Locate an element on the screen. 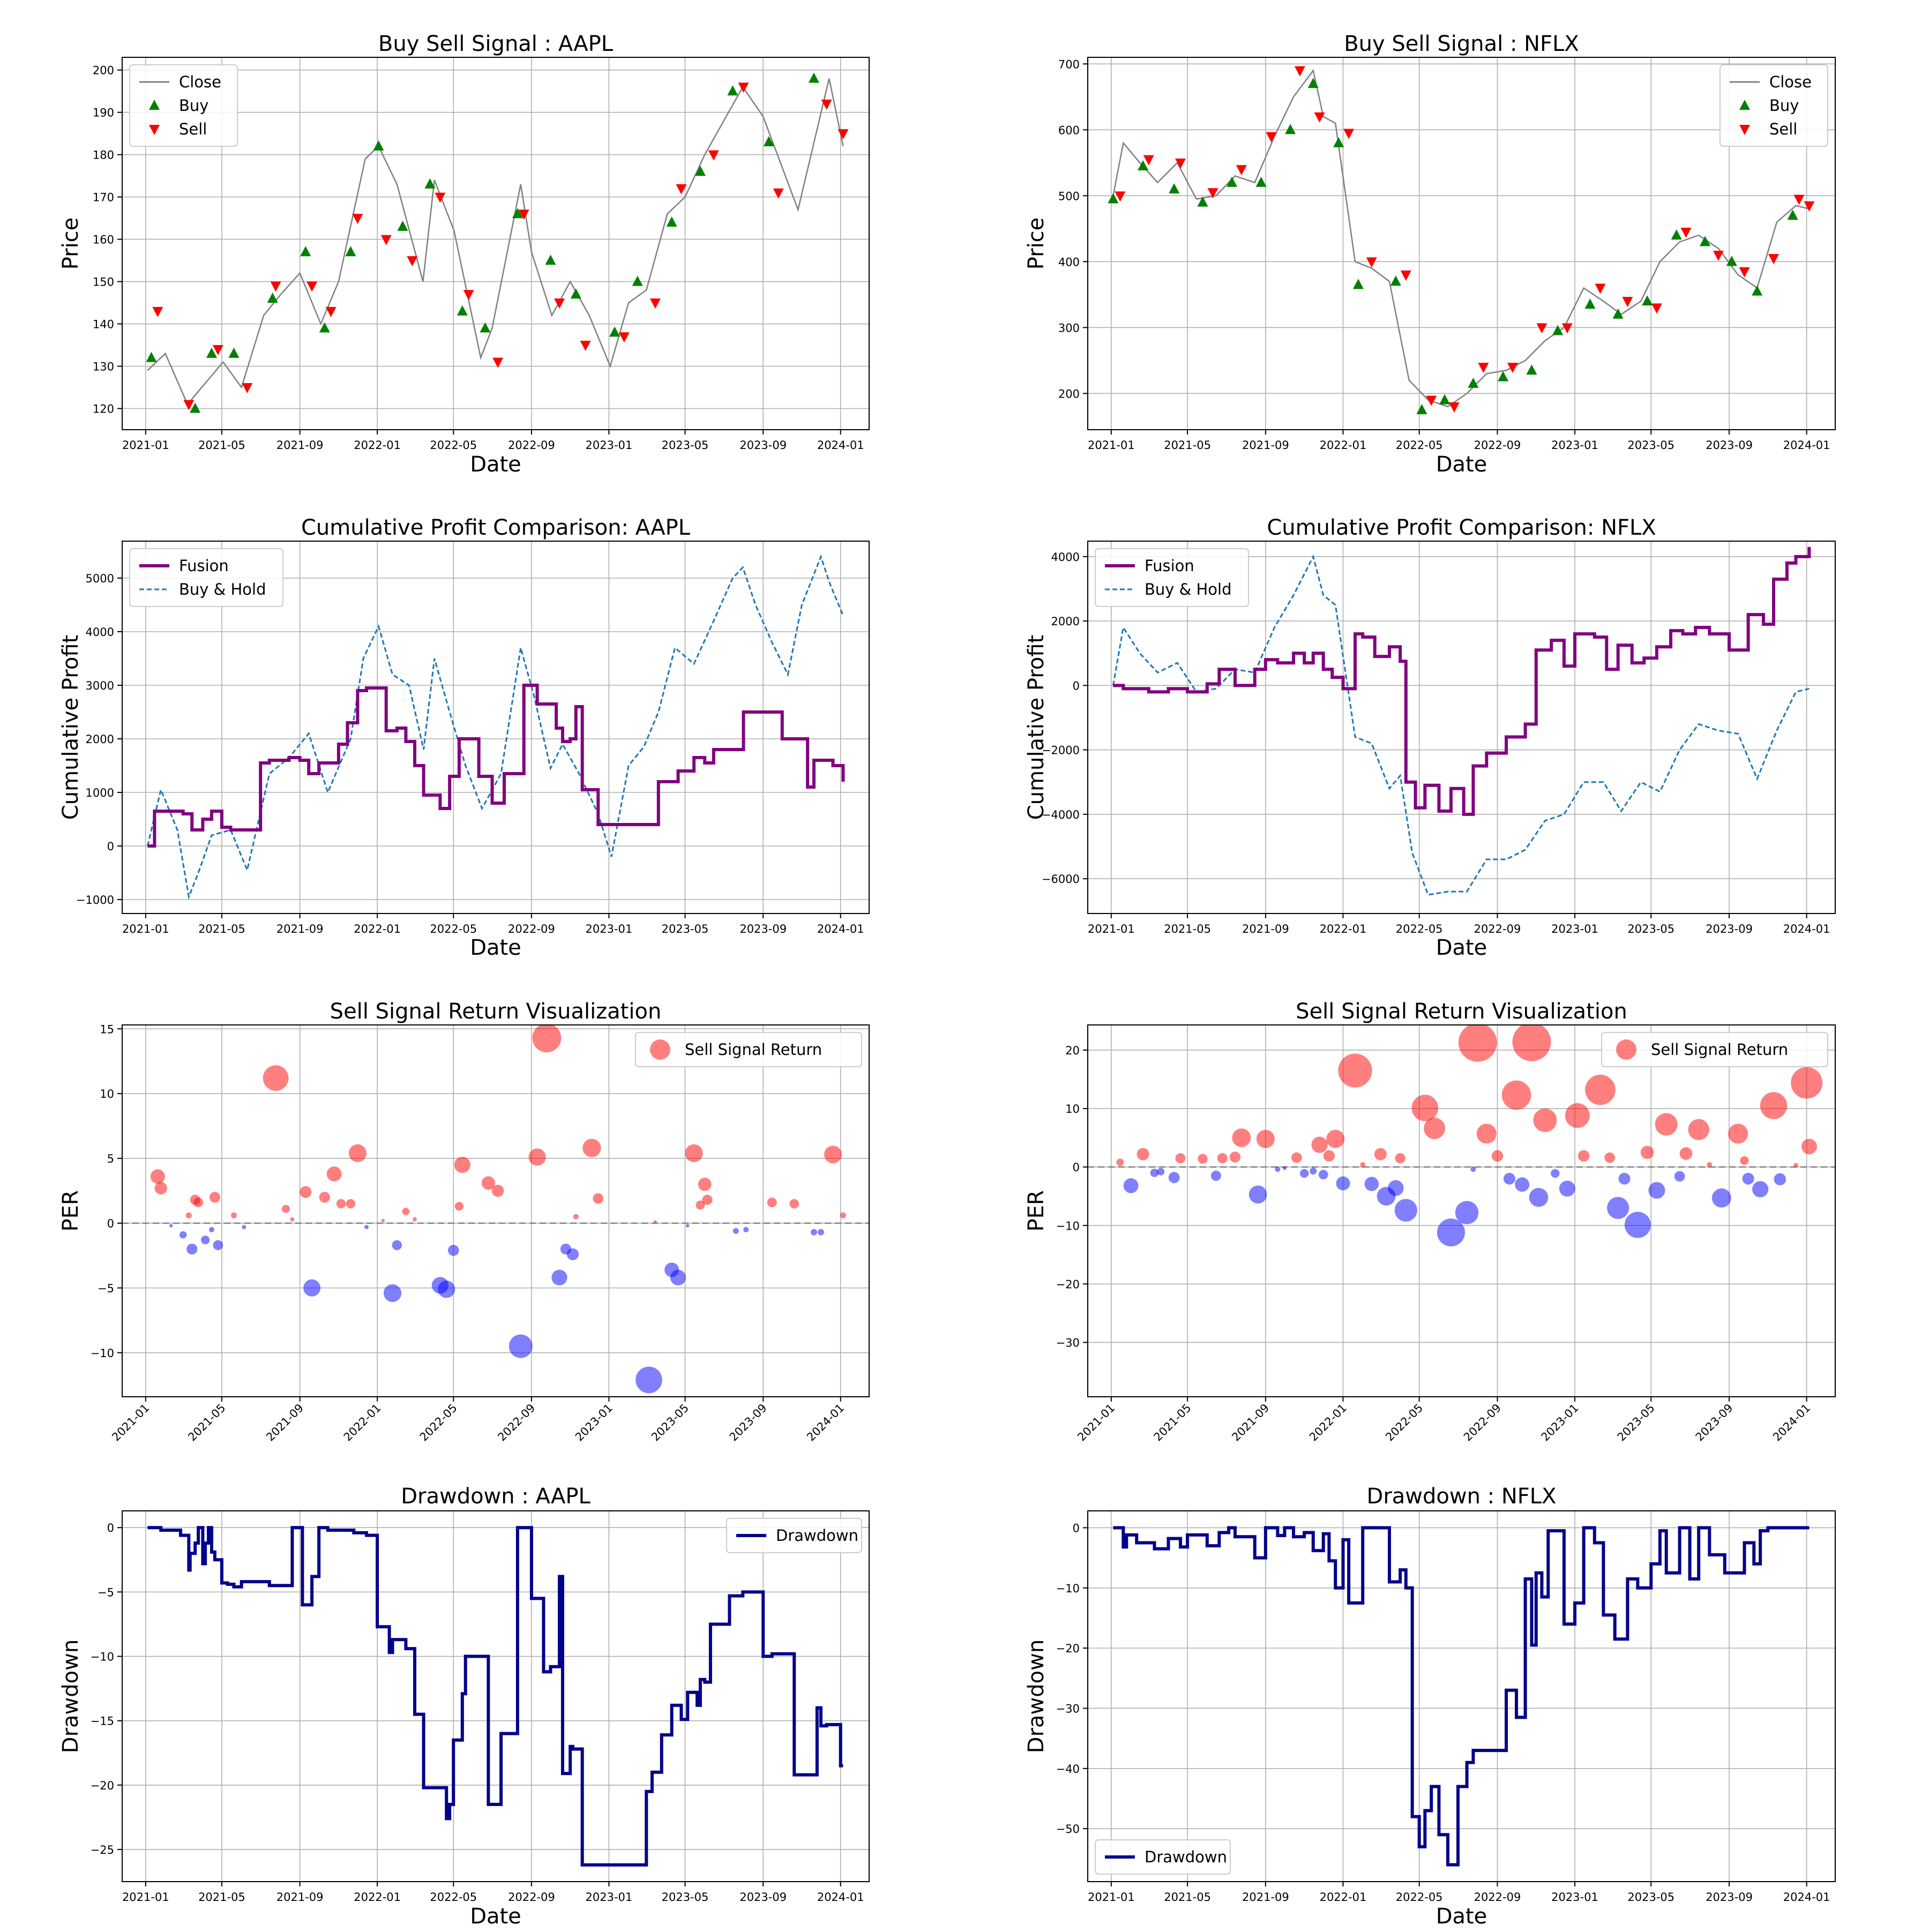 The width and height of the screenshot is (1929, 1932). y-tick-label: 5 is located at coordinates (110, 1158).